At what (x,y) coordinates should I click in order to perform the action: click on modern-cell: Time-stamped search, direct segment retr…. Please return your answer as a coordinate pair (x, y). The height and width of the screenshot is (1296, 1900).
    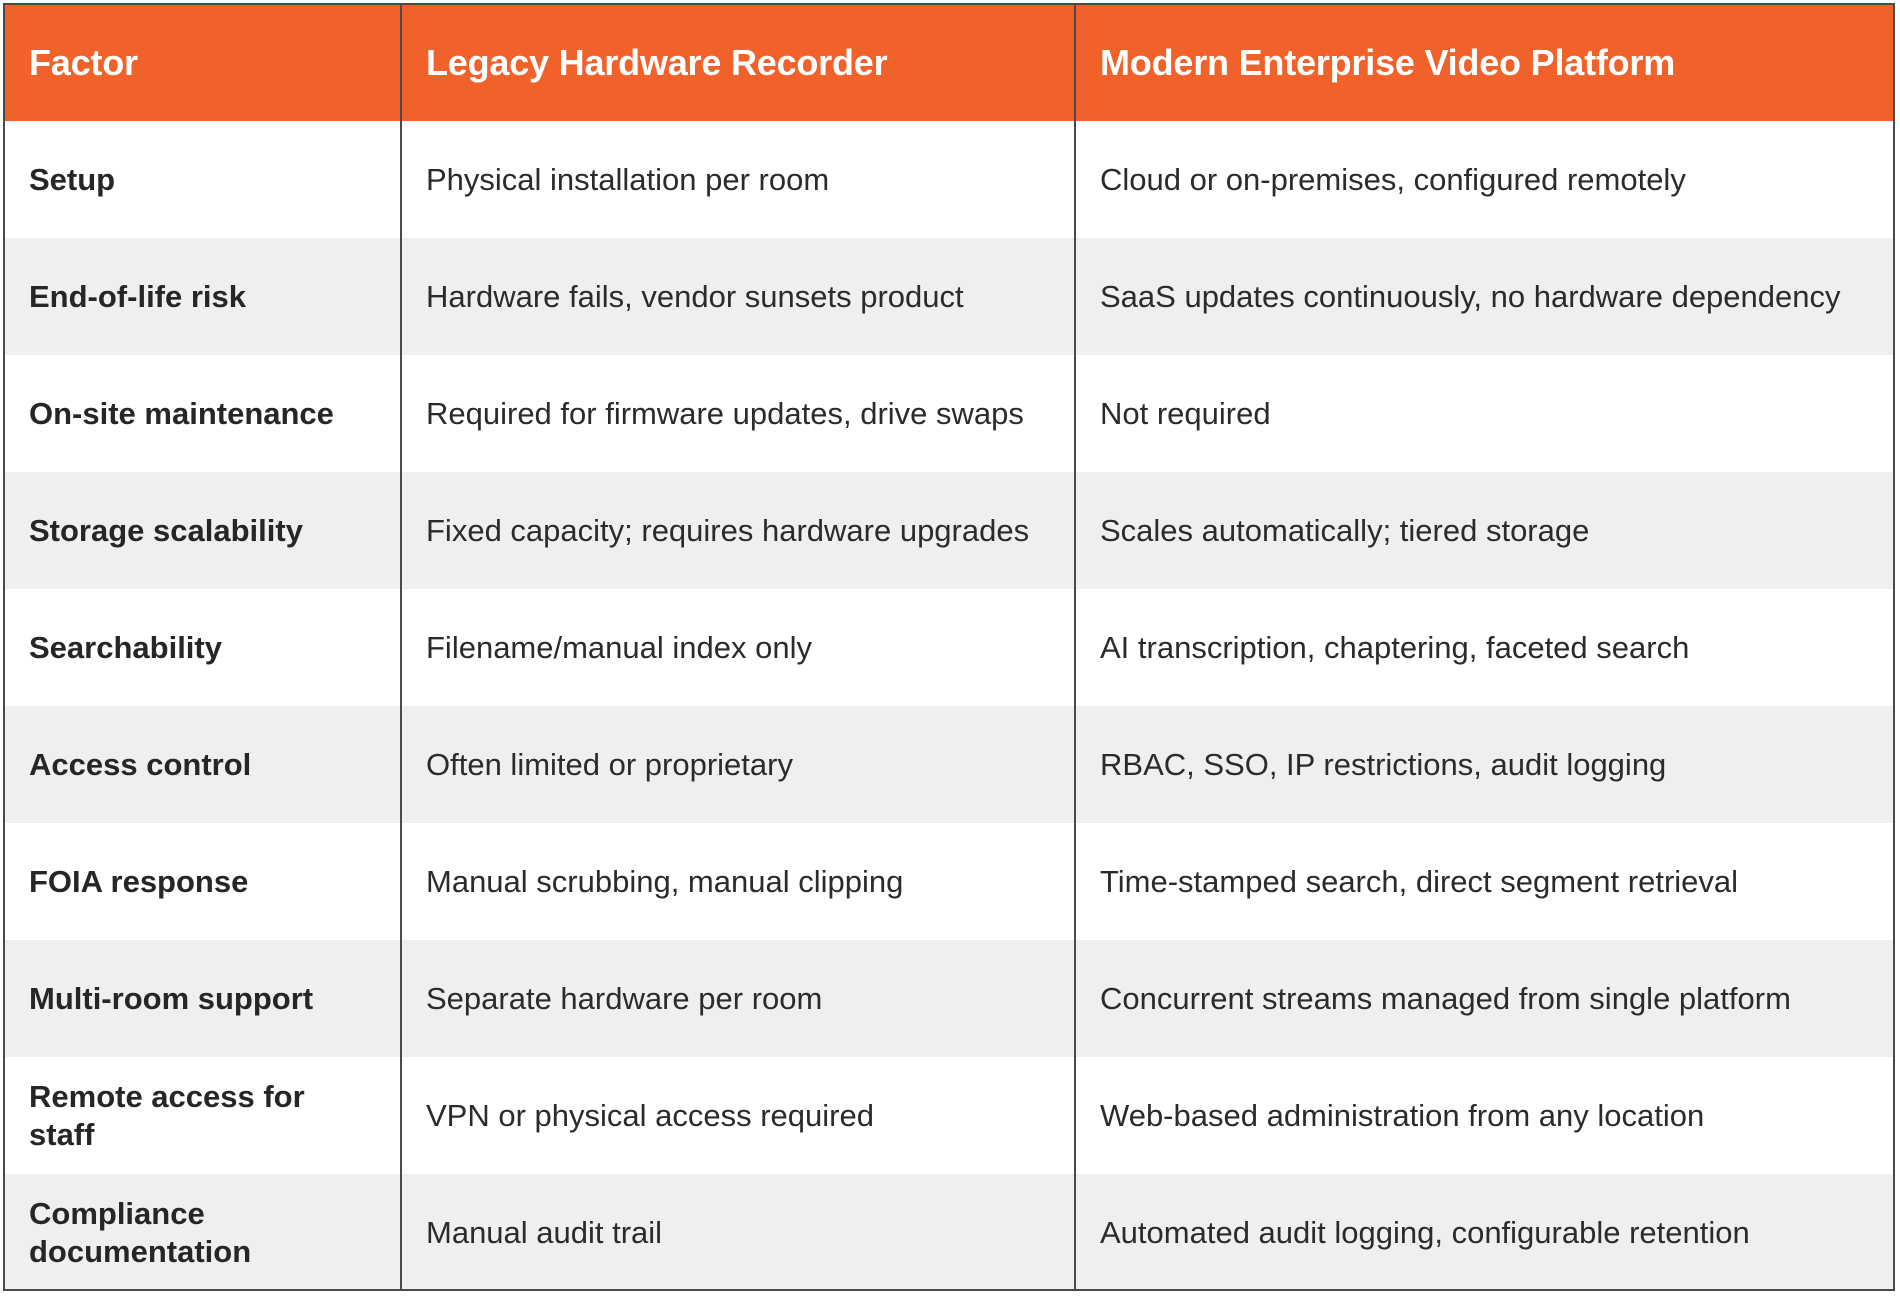
    Looking at the image, I should click on (1483, 881).